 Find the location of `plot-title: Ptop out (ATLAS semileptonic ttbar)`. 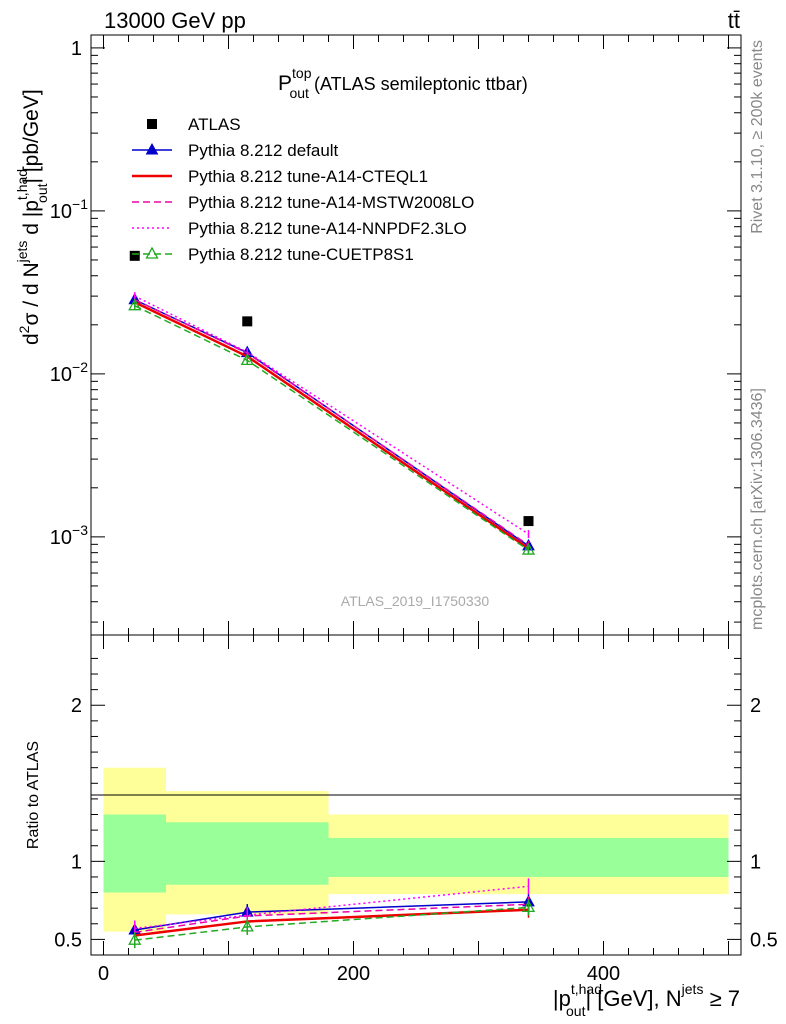

plot-title: Ptop out (ATLAS semileptonic ttbar) is located at coordinates (403, 83).